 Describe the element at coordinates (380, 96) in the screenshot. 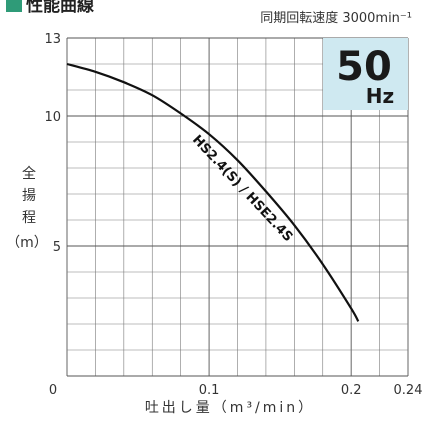

I see `frequency-unit: Hz` at that location.